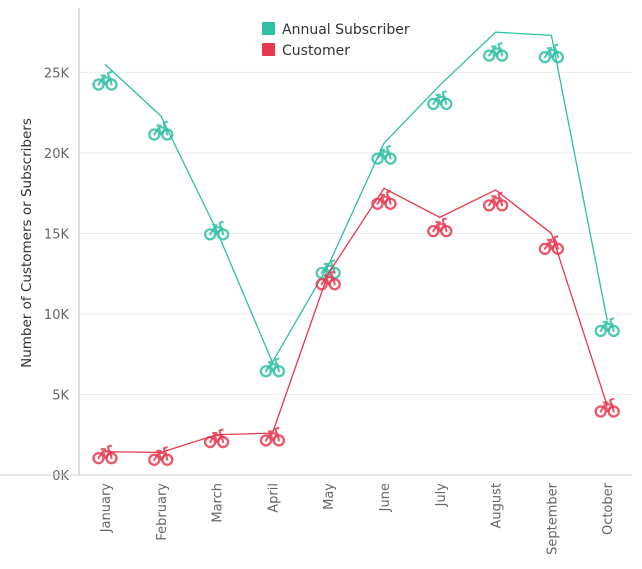 The image size is (642, 569). I want to click on legend-label: Customer, so click(316, 51).